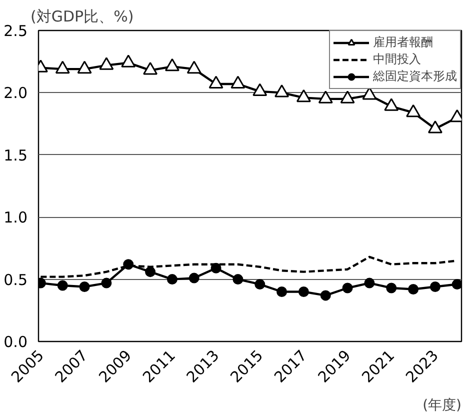  What do you see at coordinates (16, 31) in the screenshot?
I see `y-tick-label: 2.5` at bounding box center [16, 31].